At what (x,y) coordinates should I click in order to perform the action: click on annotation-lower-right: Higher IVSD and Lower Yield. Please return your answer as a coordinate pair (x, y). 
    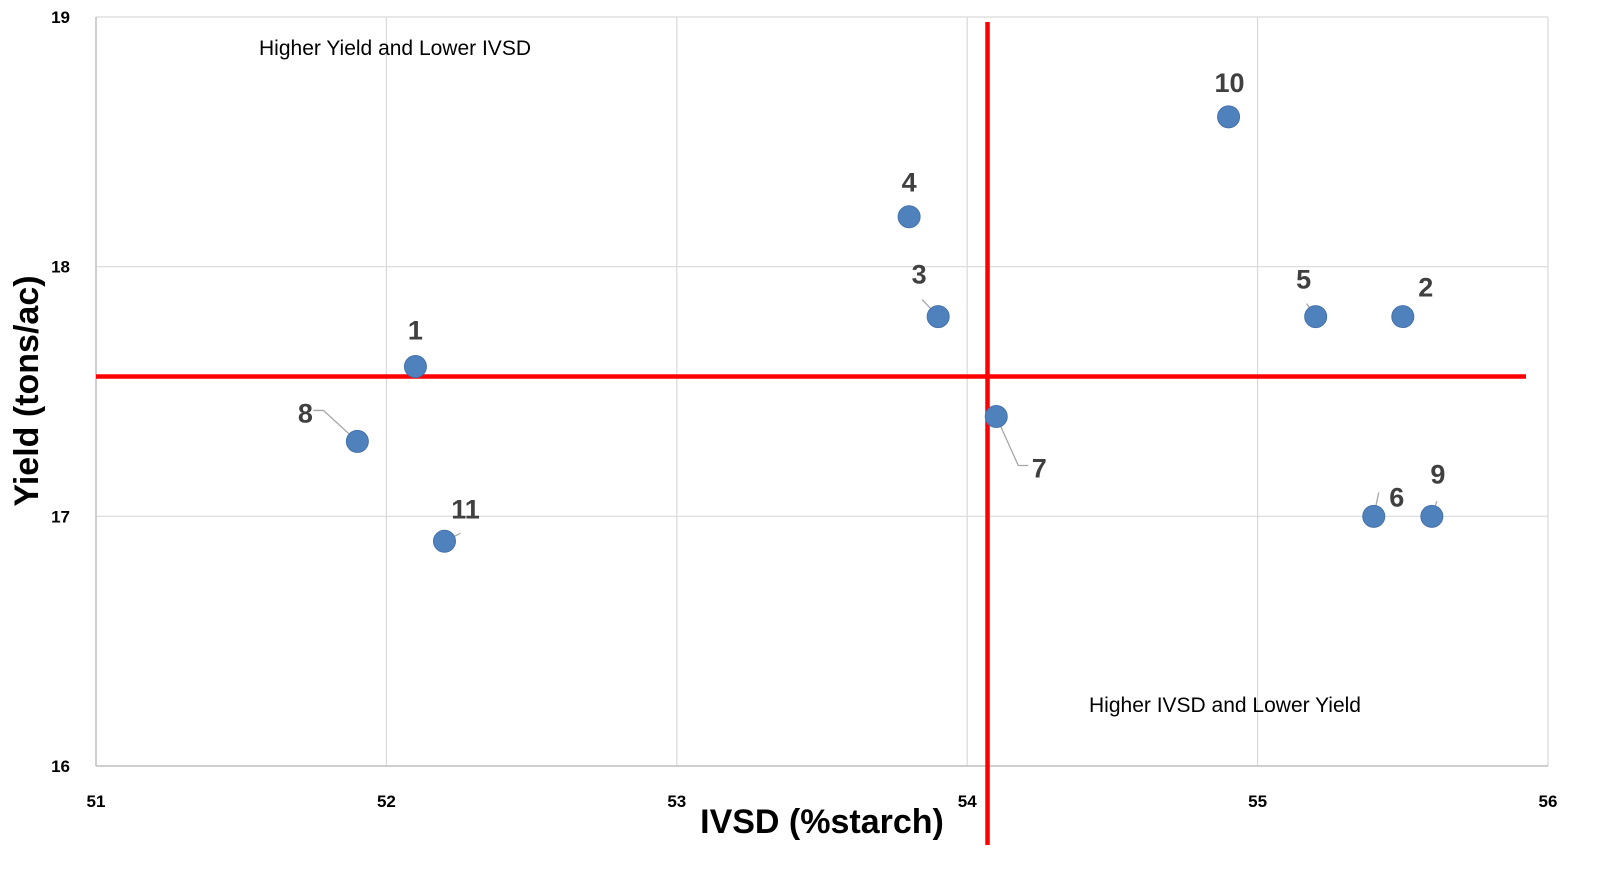
    Looking at the image, I should click on (1225, 705).